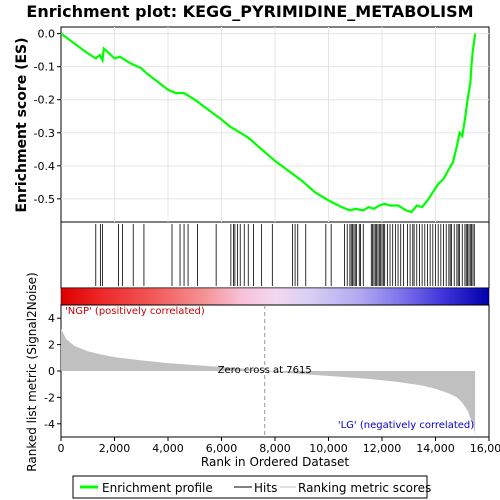  Describe the element at coordinates (275, 296) in the screenshot. I see `heat-bar` at that location.